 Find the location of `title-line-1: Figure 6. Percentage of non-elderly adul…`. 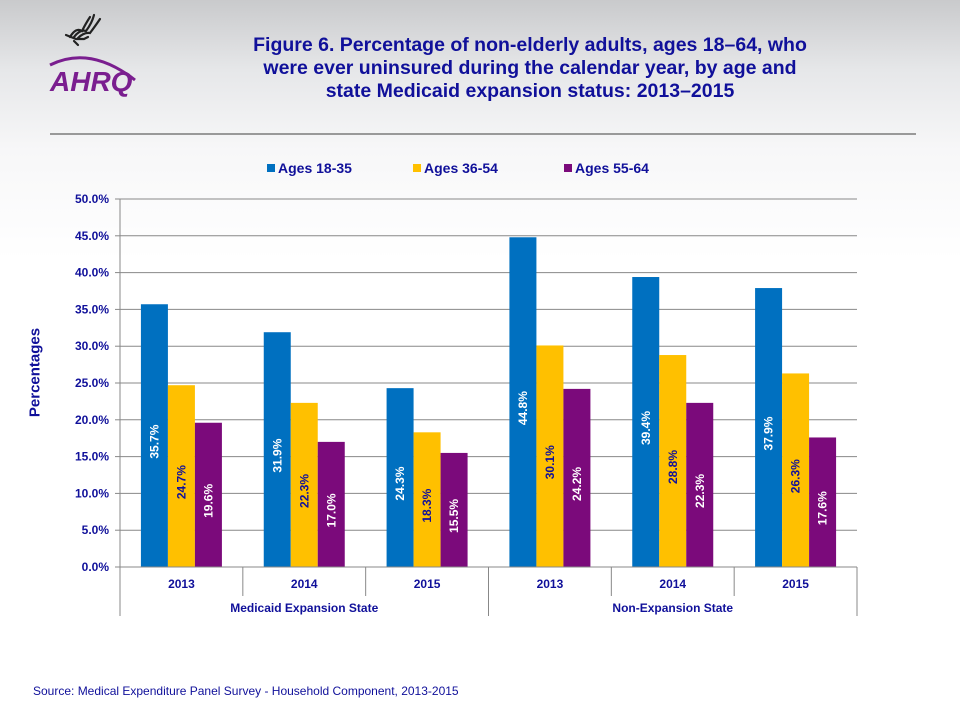

title-line-1: Figure 6. Percentage of non-elderly adul… is located at coordinates (530, 45).